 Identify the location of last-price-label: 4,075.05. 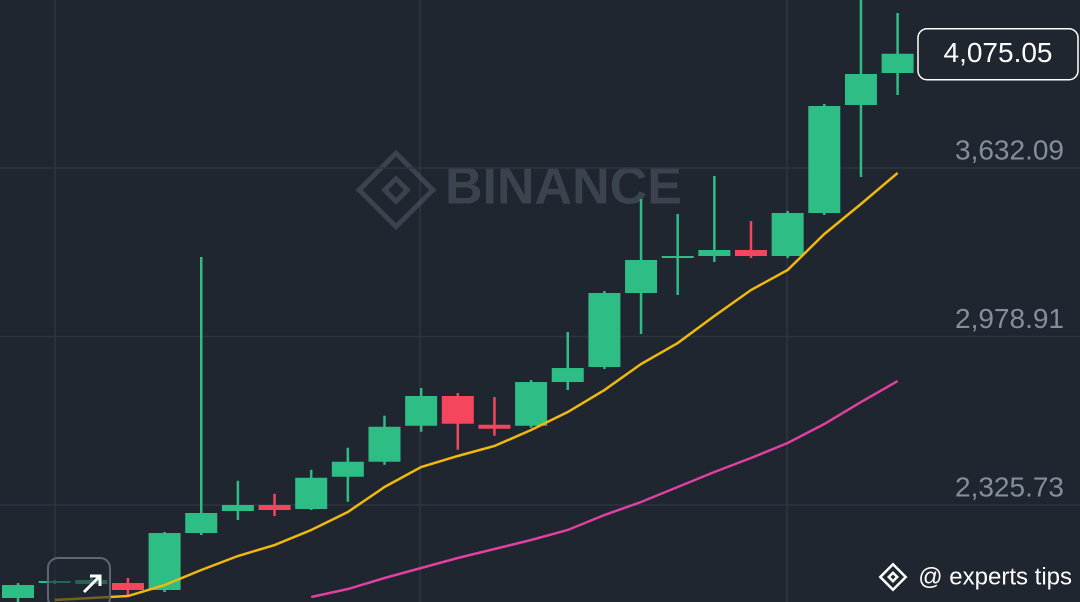
(998, 52).